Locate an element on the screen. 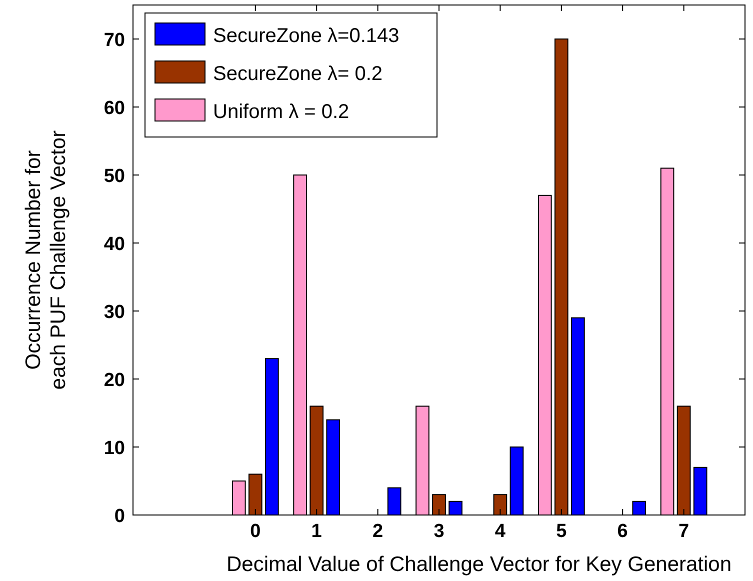 The image size is (753, 581). legend-label: SecureZone λ=0.143 is located at coordinates (306, 36).